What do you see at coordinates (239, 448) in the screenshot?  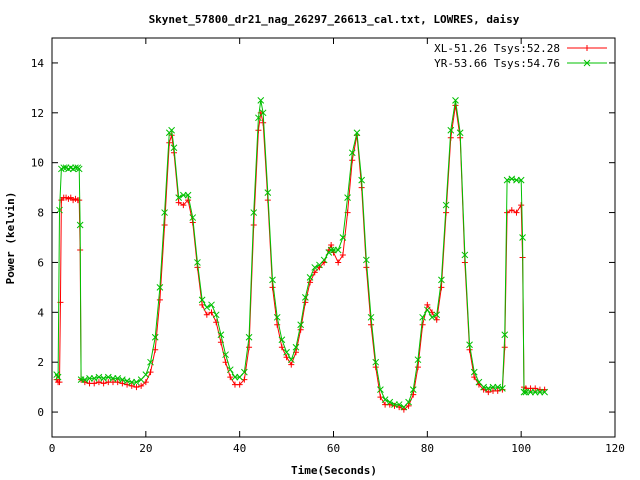 I see `x-tick-label: 40` at bounding box center [239, 448].